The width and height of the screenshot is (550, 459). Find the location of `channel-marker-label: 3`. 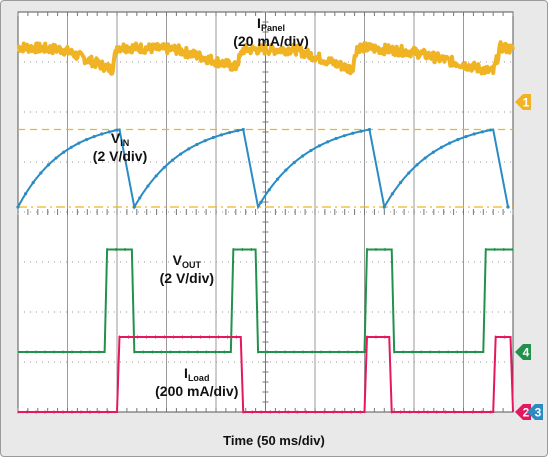

channel-marker-label: 3 is located at coordinates (538, 413).